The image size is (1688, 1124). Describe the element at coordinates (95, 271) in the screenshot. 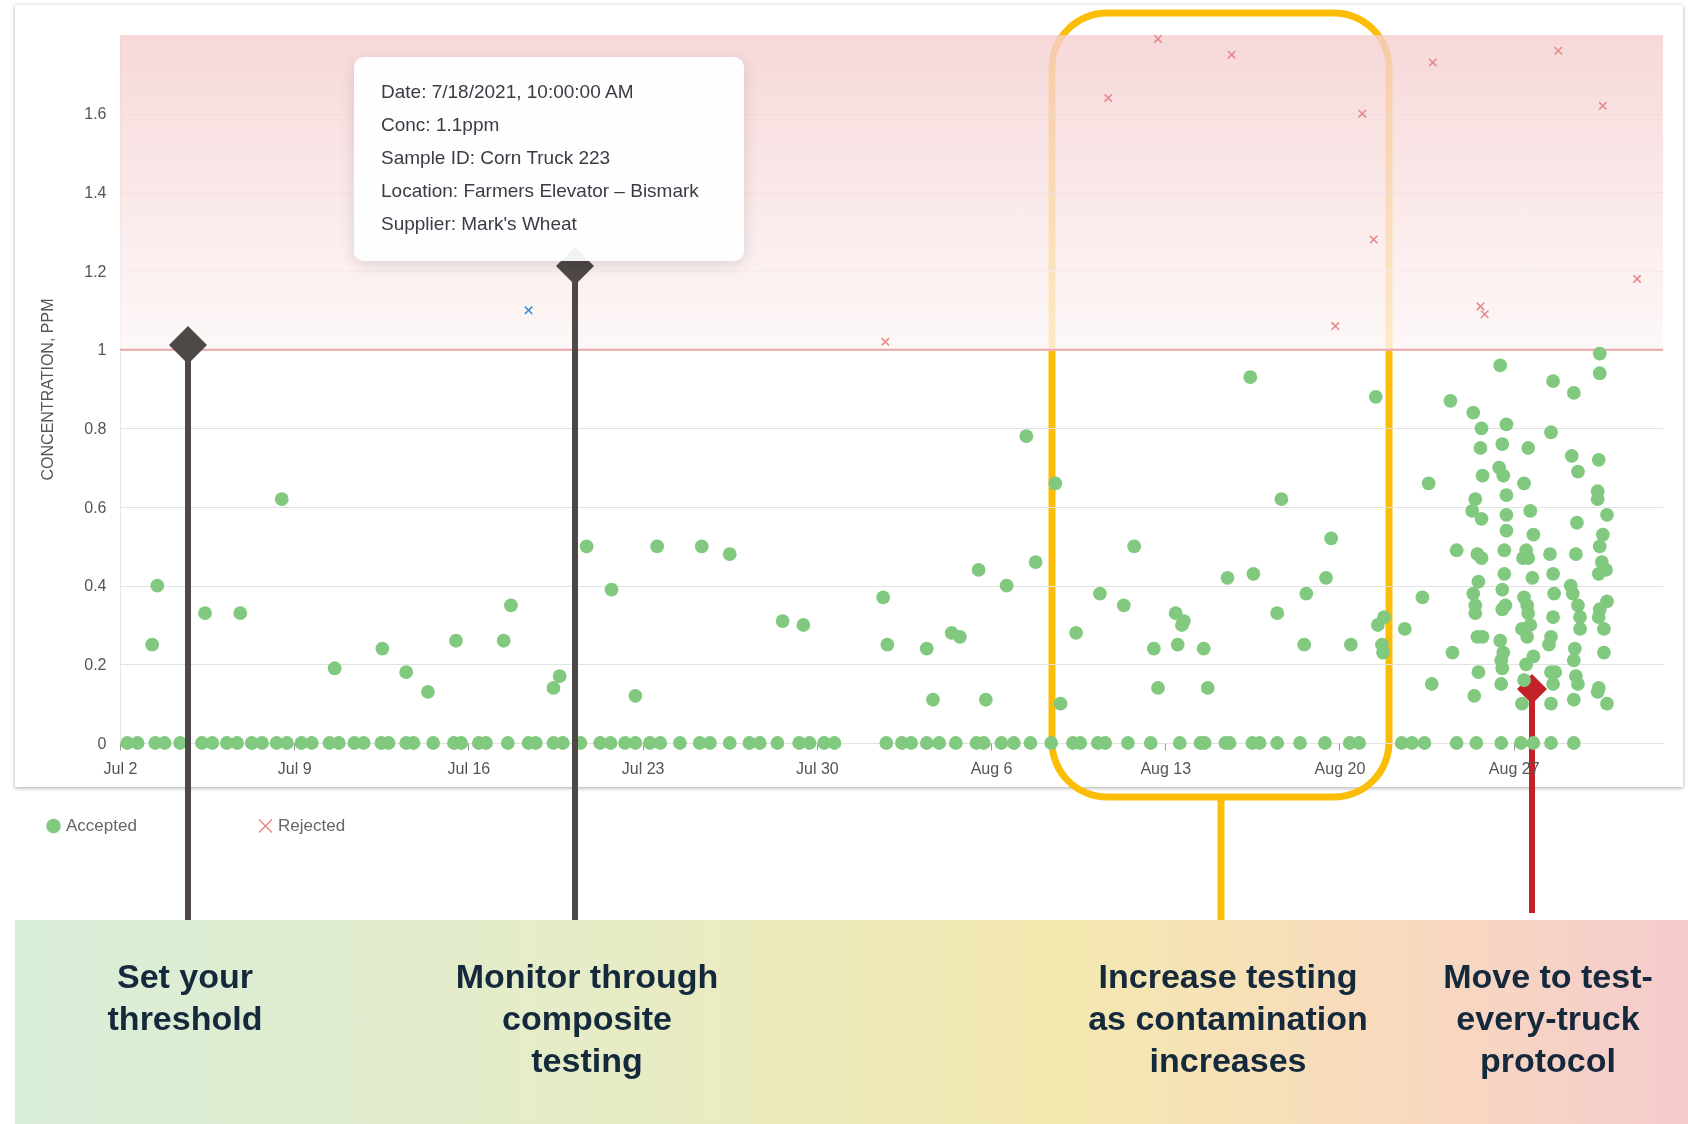

I see `y-tick-label: 1.2` at that location.